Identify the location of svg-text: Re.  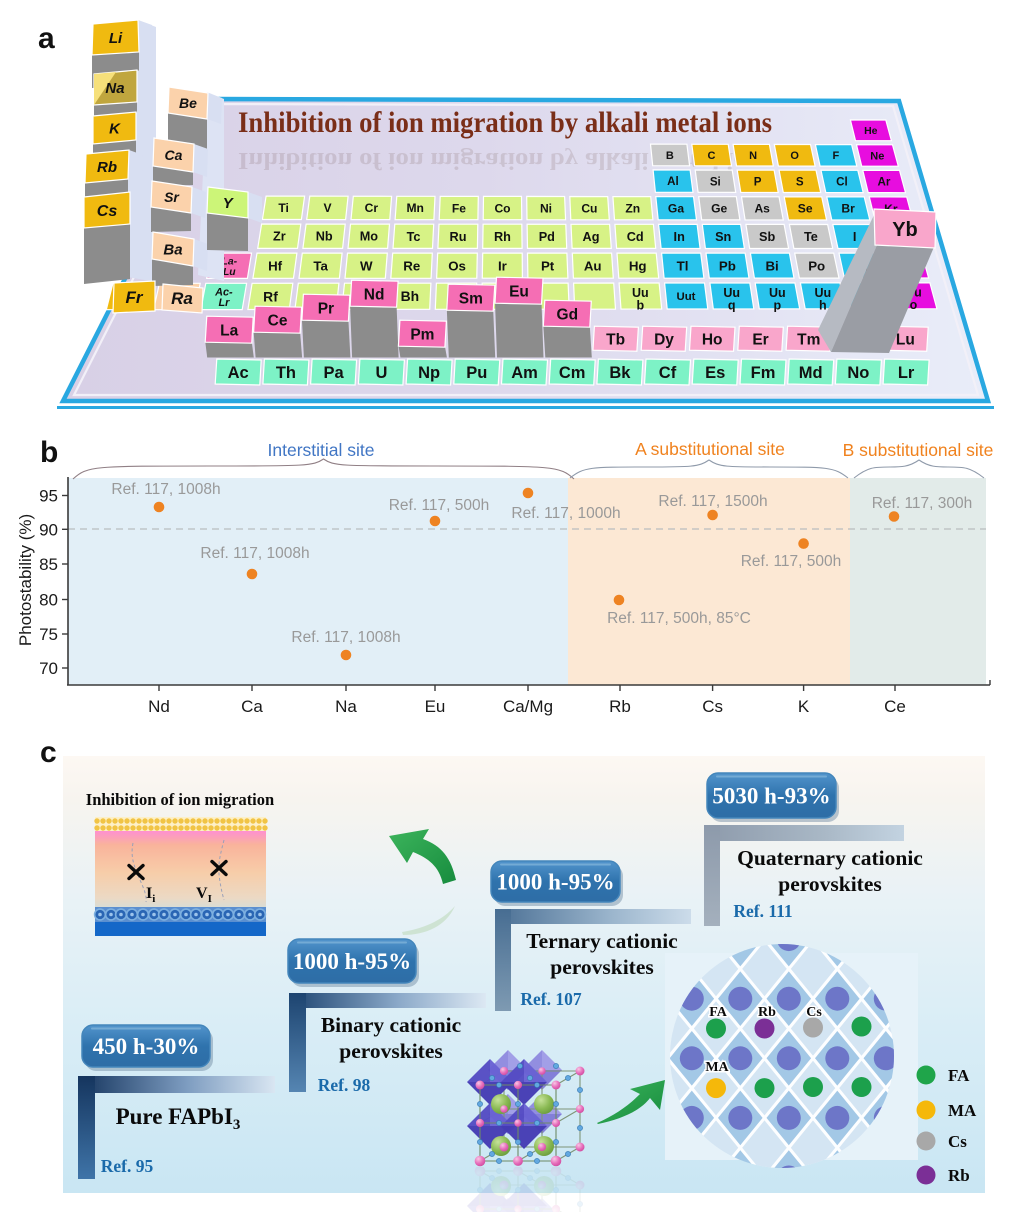
(411, 265).